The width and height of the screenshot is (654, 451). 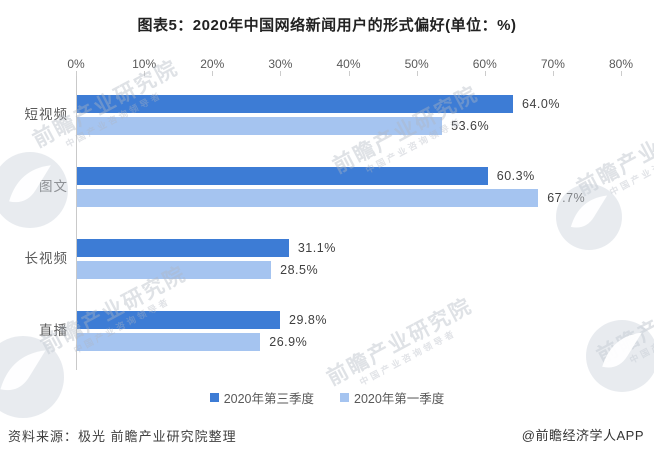 What do you see at coordinates (288, 342) in the screenshot?
I see `value-label: 26.9%` at bounding box center [288, 342].